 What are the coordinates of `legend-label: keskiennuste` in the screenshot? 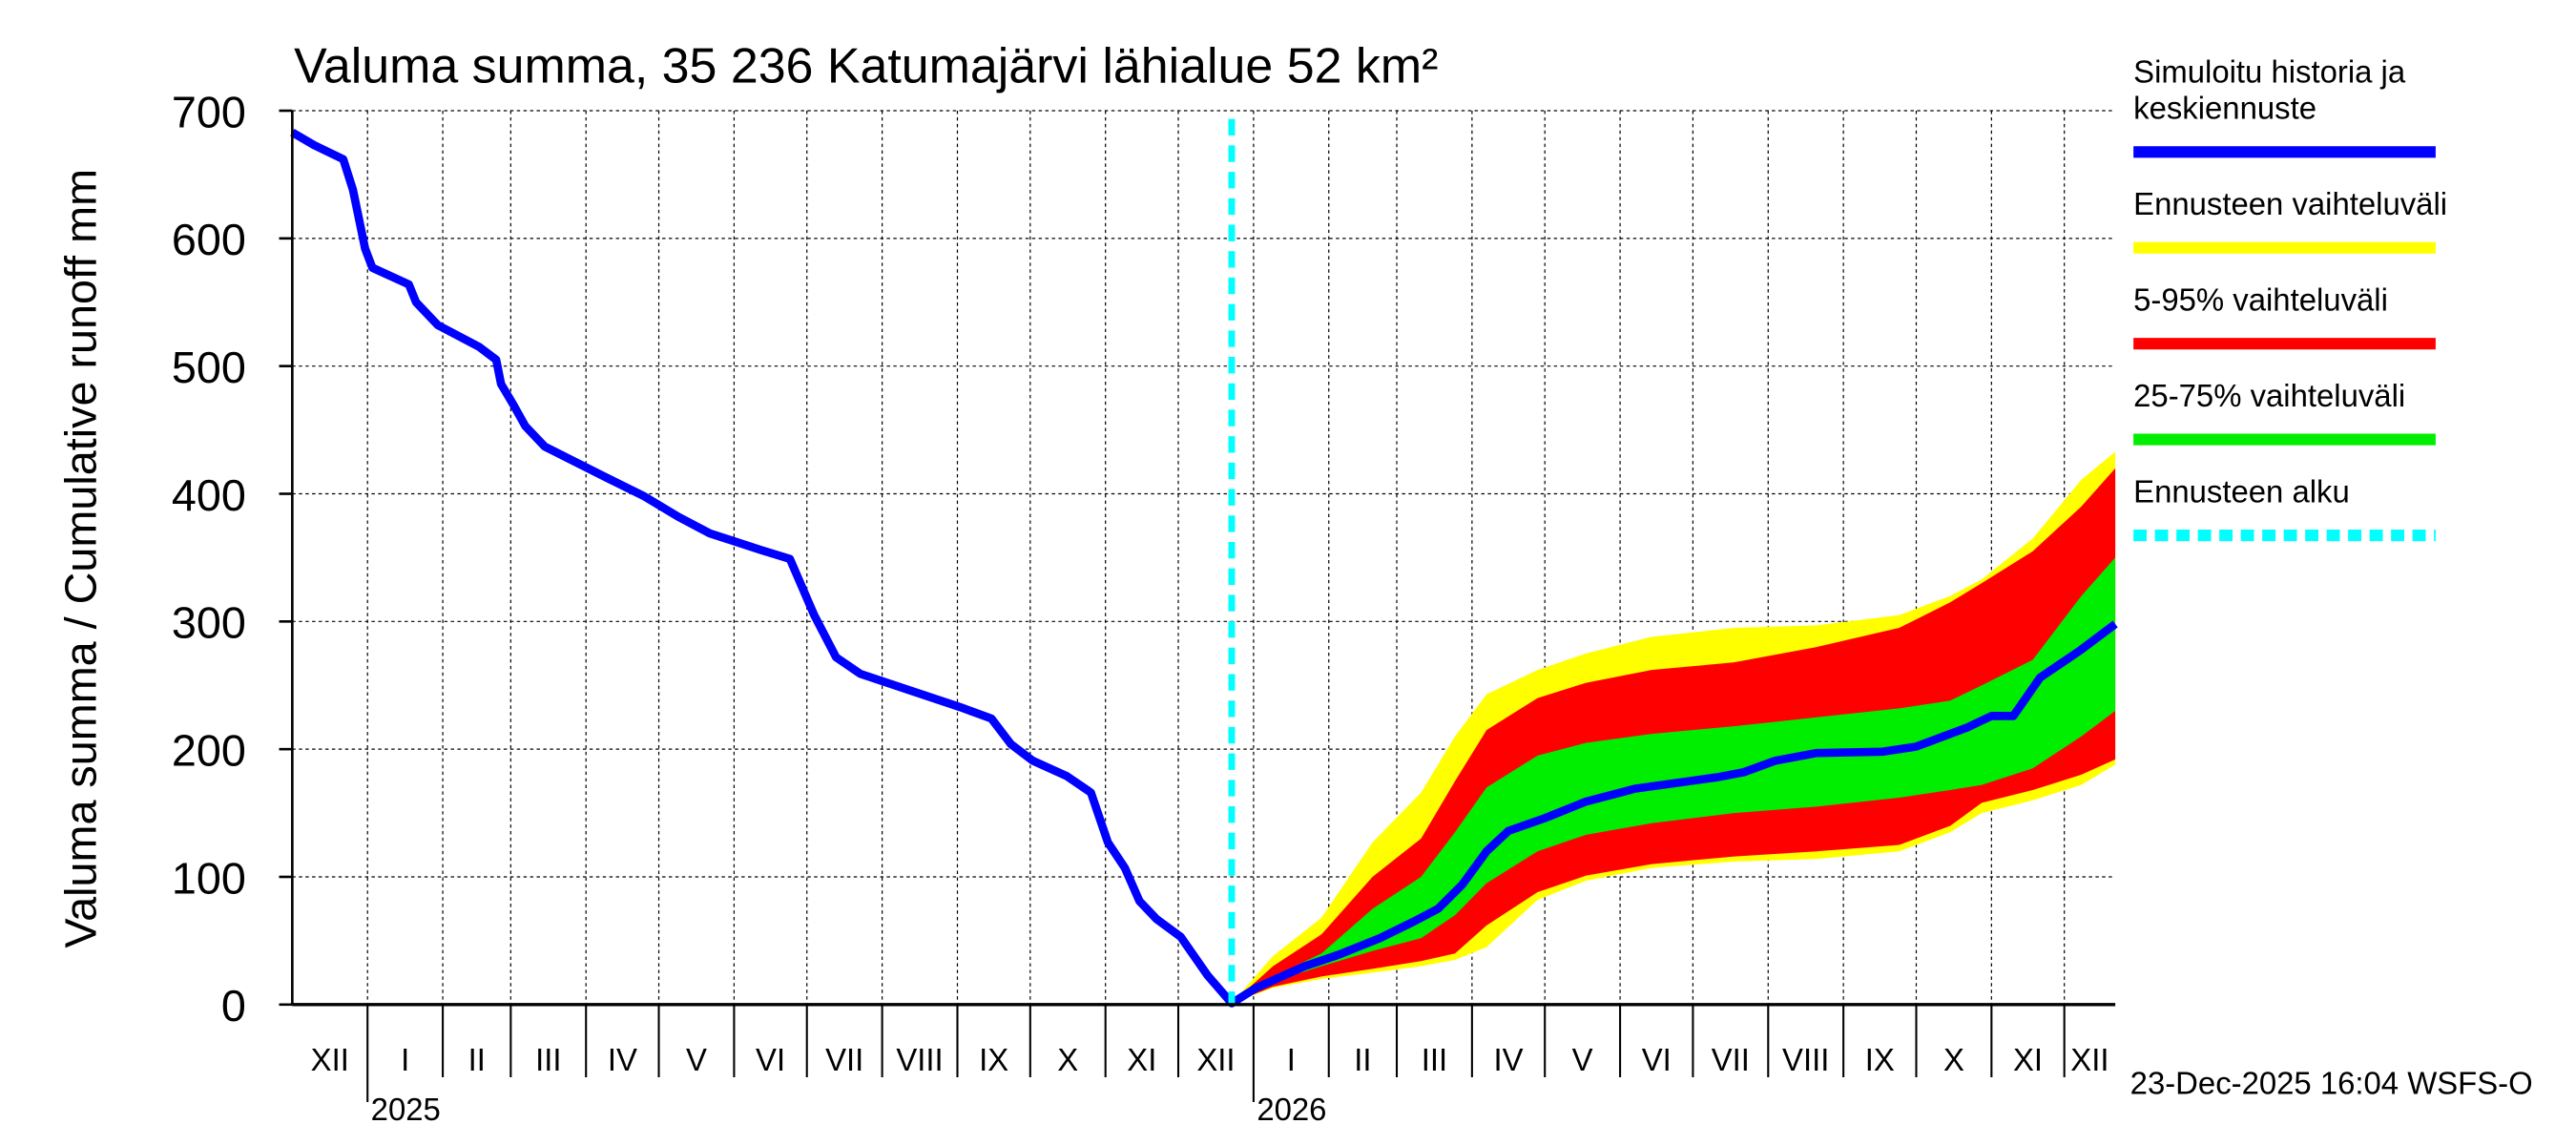 It's located at (2224, 109).